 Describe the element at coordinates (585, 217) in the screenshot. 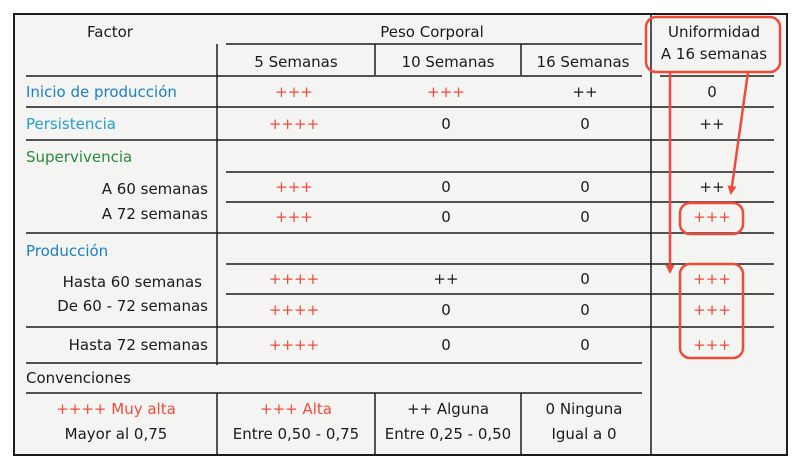

I see `sup-72-16-semanas: 0` at that location.